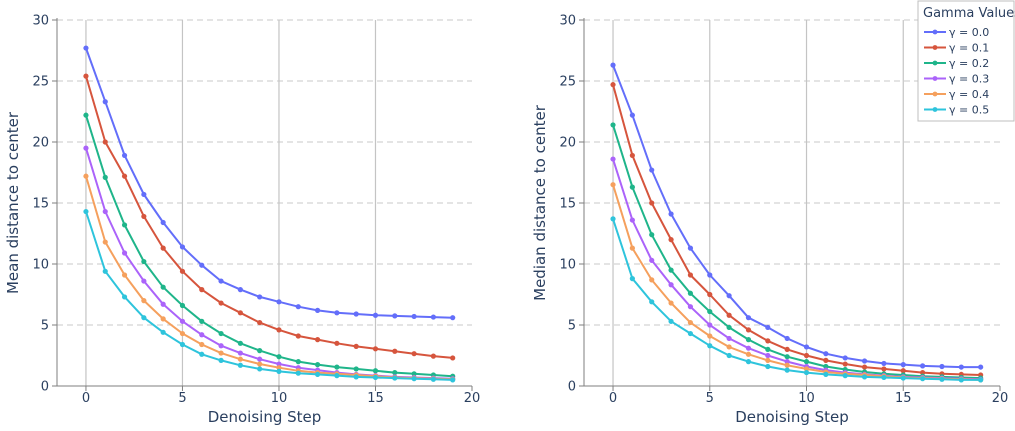 This screenshot has height=431, width=1015. What do you see at coordinates (182, 398) in the screenshot?
I see `x-tick-label: 5` at bounding box center [182, 398].